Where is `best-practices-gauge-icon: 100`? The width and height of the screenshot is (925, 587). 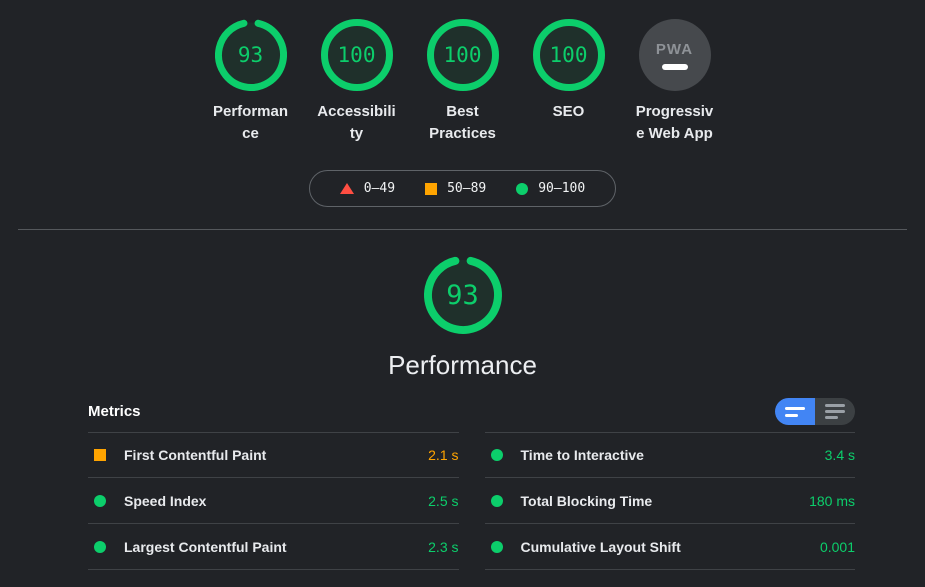 best-practices-gauge-icon: 100 is located at coordinates (462, 55).